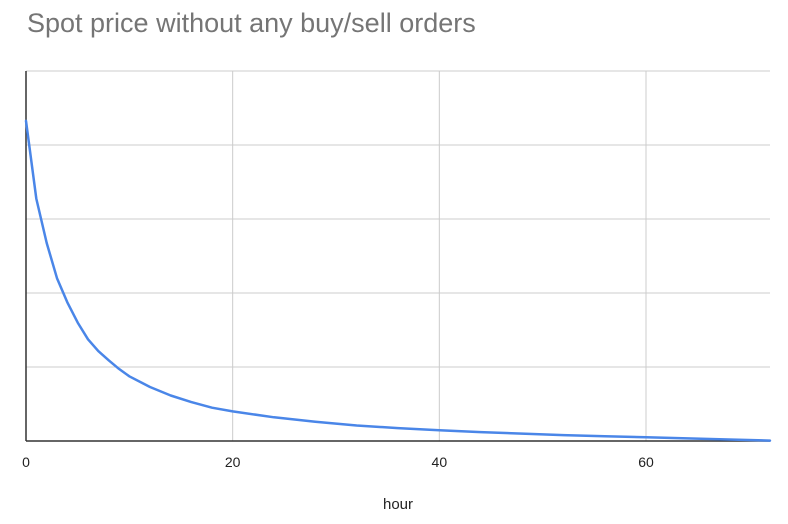 The image size is (788, 524). Describe the element at coordinates (398, 504) in the screenshot. I see `x-axis-title: hour` at that location.